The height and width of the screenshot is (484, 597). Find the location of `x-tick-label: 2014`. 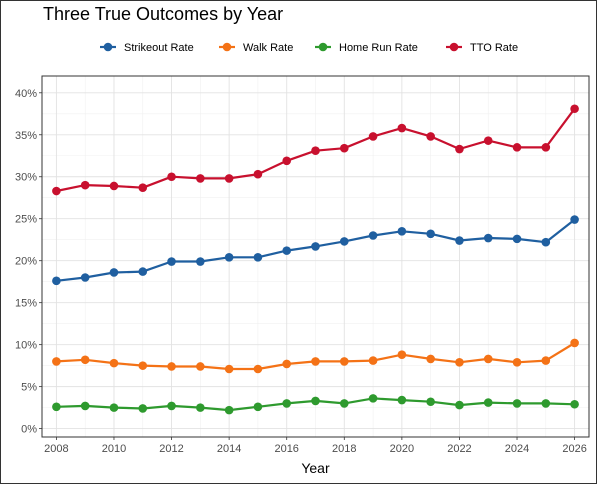

x-tick-label: 2014 is located at coordinates (229, 449).